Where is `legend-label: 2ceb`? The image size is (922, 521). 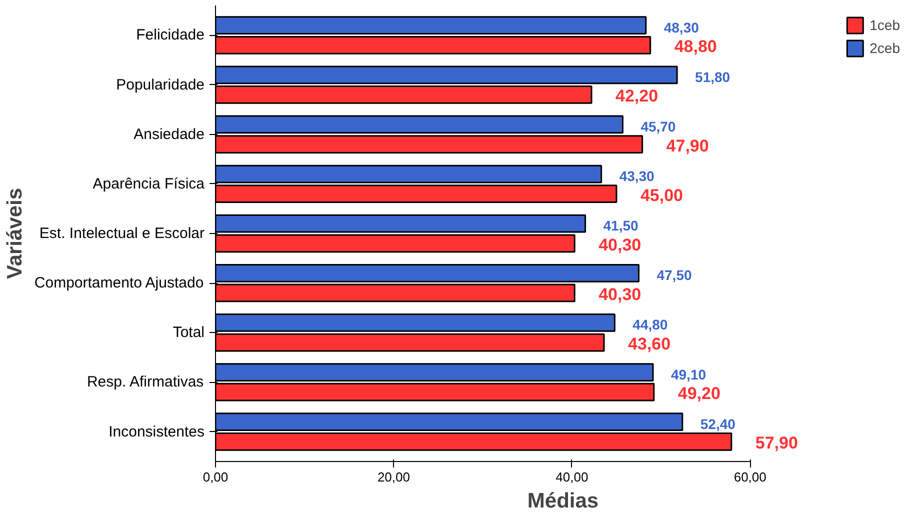 legend-label: 2ceb is located at coordinates (885, 48).